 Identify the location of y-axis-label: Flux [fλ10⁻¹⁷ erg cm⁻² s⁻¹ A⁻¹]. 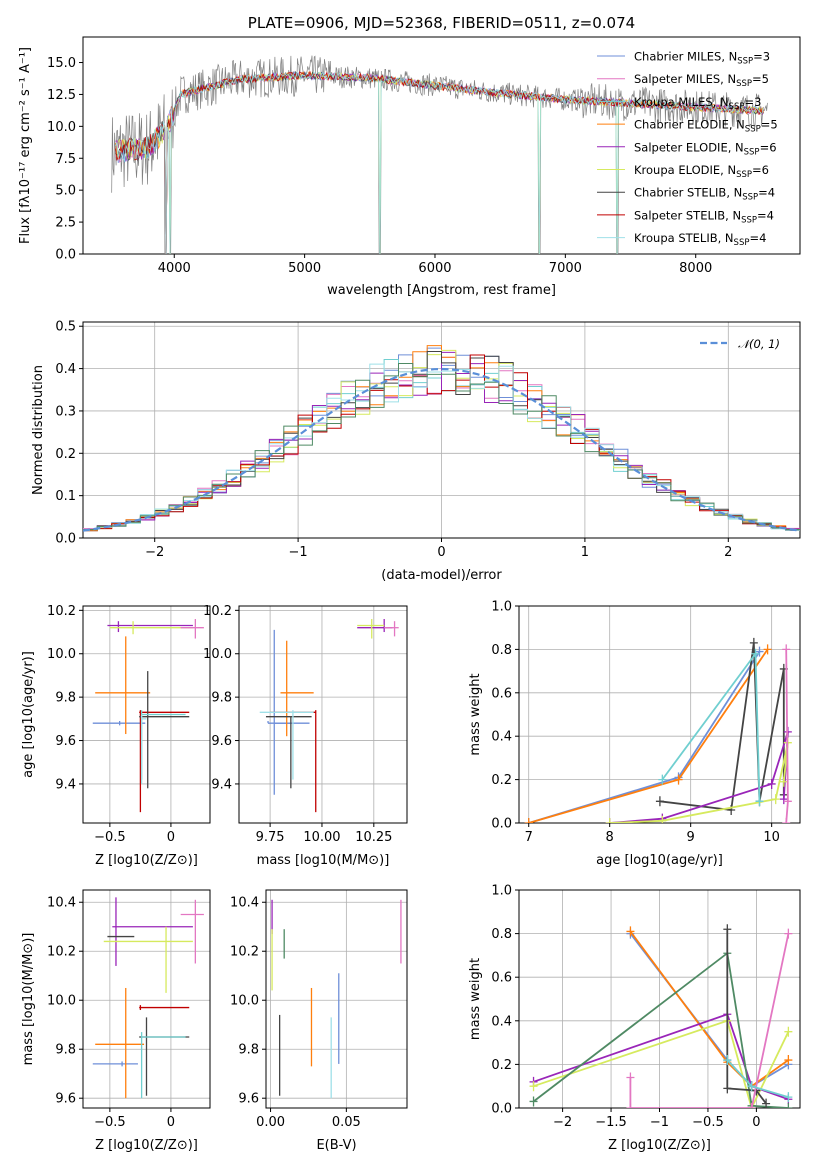
(25, 145).